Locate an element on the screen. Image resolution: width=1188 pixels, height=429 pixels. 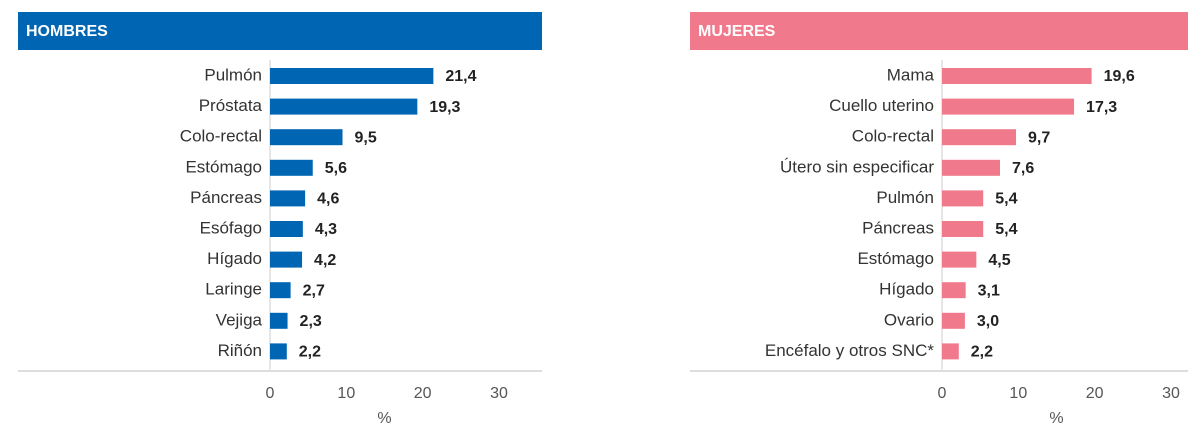
category-label: Encéfalo y otros SNC* is located at coordinates (850, 350).